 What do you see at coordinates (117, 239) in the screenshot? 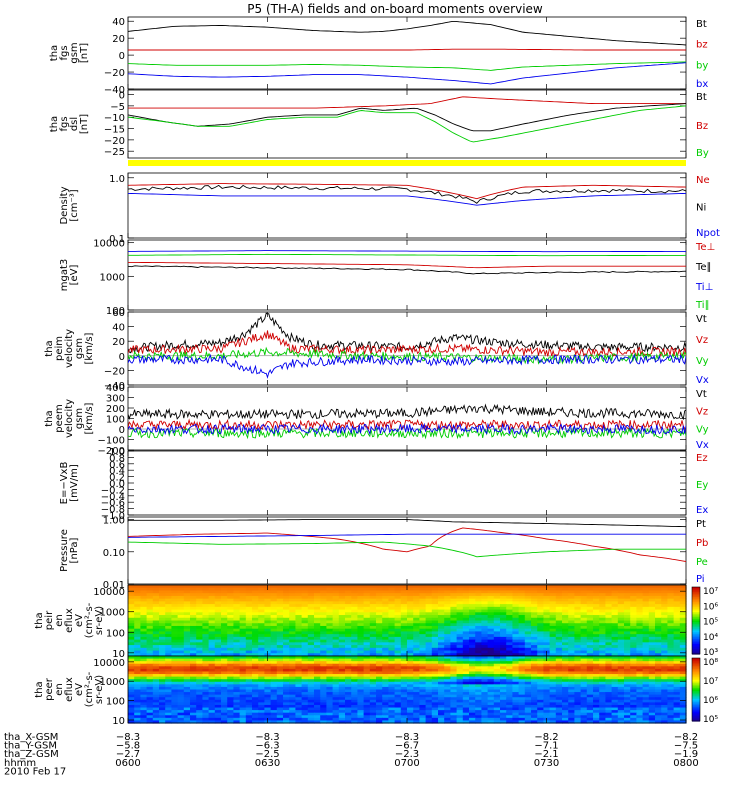
I see `y-tick-label: 0.1` at bounding box center [117, 239].